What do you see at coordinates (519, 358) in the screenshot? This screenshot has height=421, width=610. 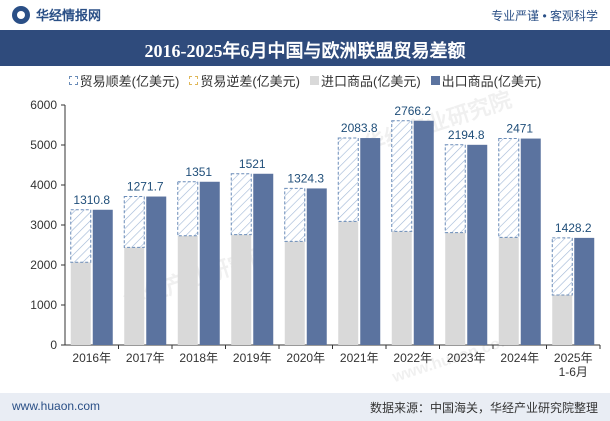 I see `x-tick-label: 2024年` at bounding box center [519, 358].